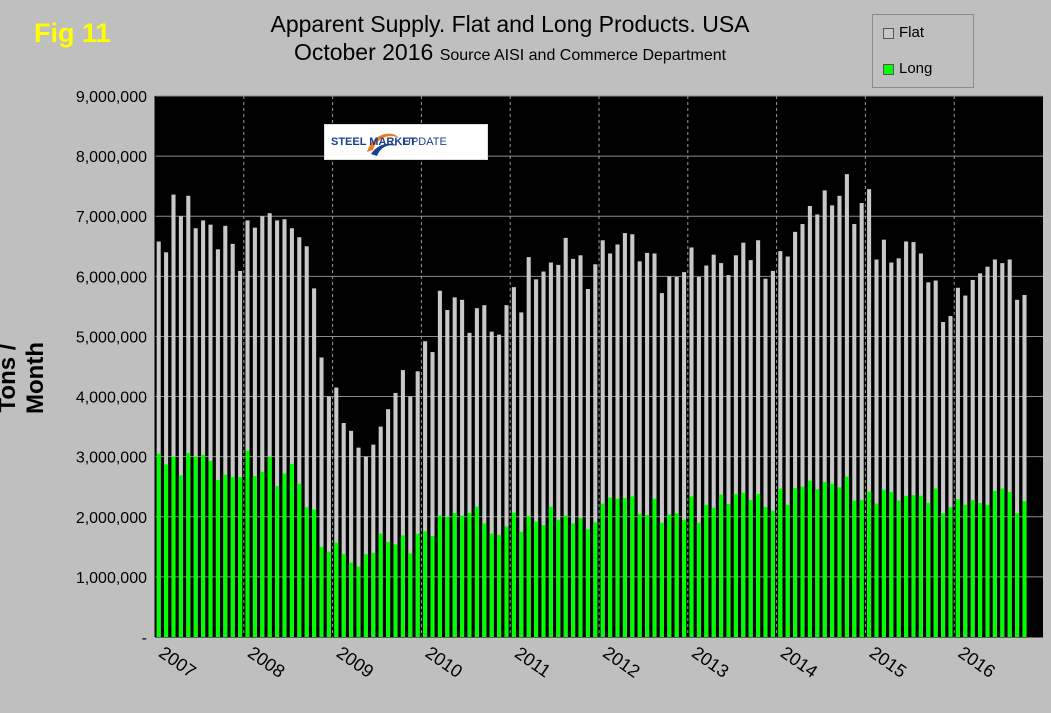 Image resolution: width=1051 pixels, height=713 pixels. Describe the element at coordinates (977, 661) in the screenshot. I see `x-tick-label: 2016` at that location.